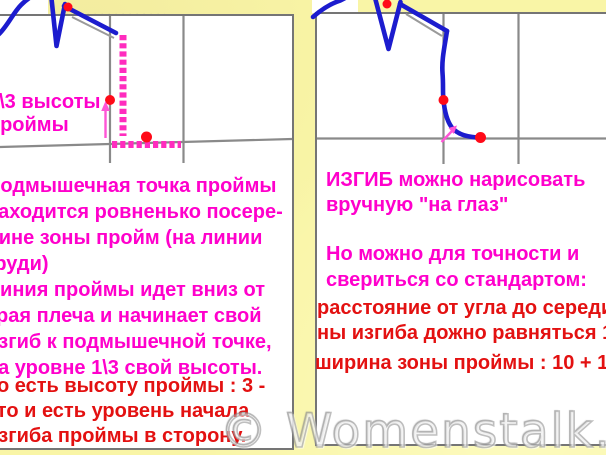 This screenshot has width=606, height=455. What do you see at coordinates (123, 436) in the screenshot?
I see `text-line: изгиба проймы в сторону.` at bounding box center [123, 436].